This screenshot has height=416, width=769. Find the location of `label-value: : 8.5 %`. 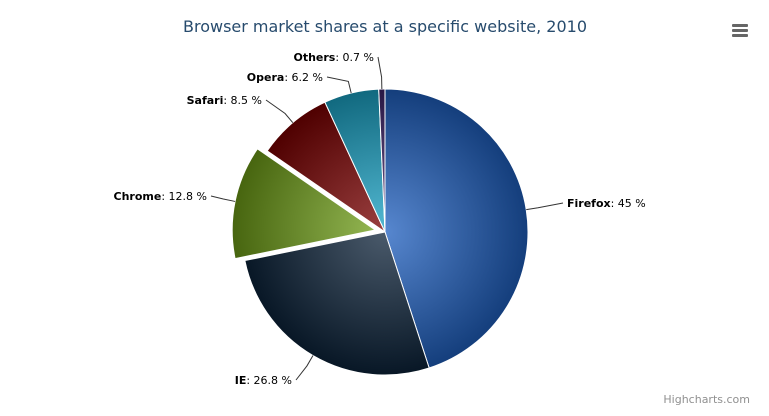

label-value: : 8.5 % is located at coordinates (242, 100).